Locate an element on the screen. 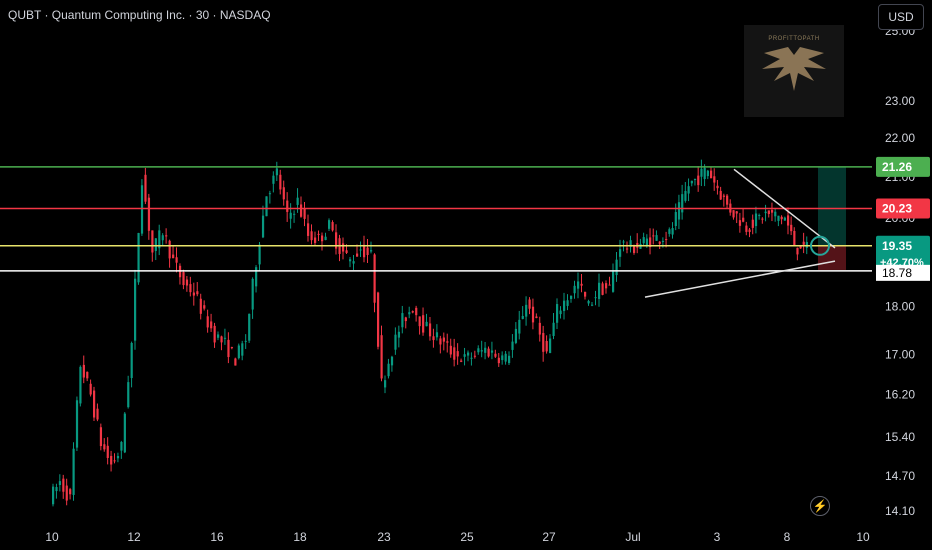  lightning-bolt-icon: ⚡ is located at coordinates (820, 506).